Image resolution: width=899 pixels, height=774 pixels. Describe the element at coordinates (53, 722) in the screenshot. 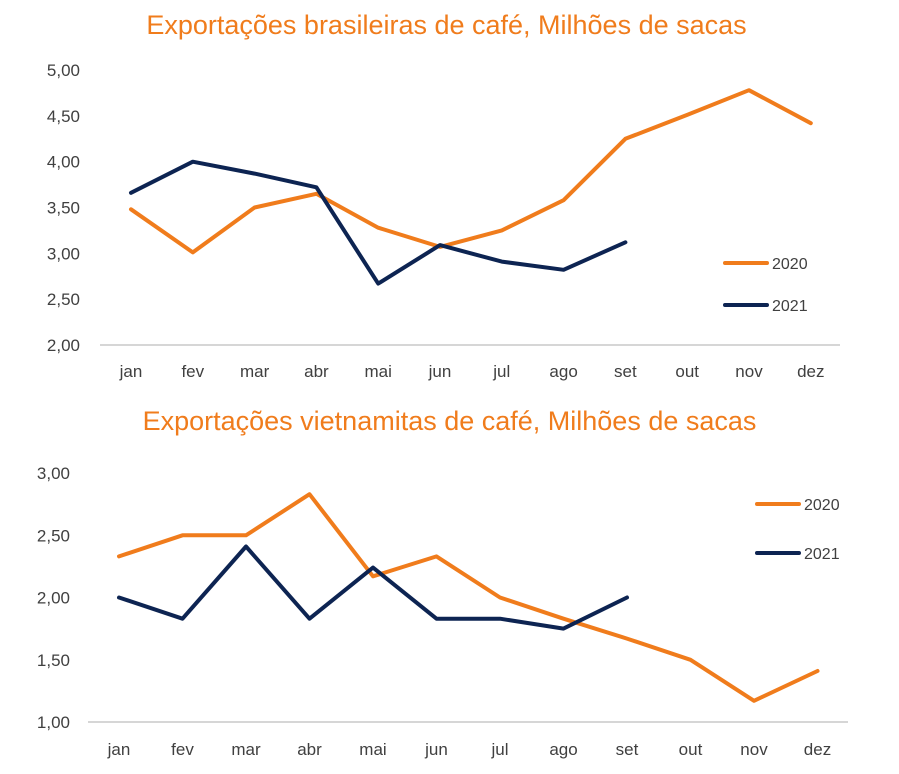

I see `y-tick-label: 1,00` at that location.